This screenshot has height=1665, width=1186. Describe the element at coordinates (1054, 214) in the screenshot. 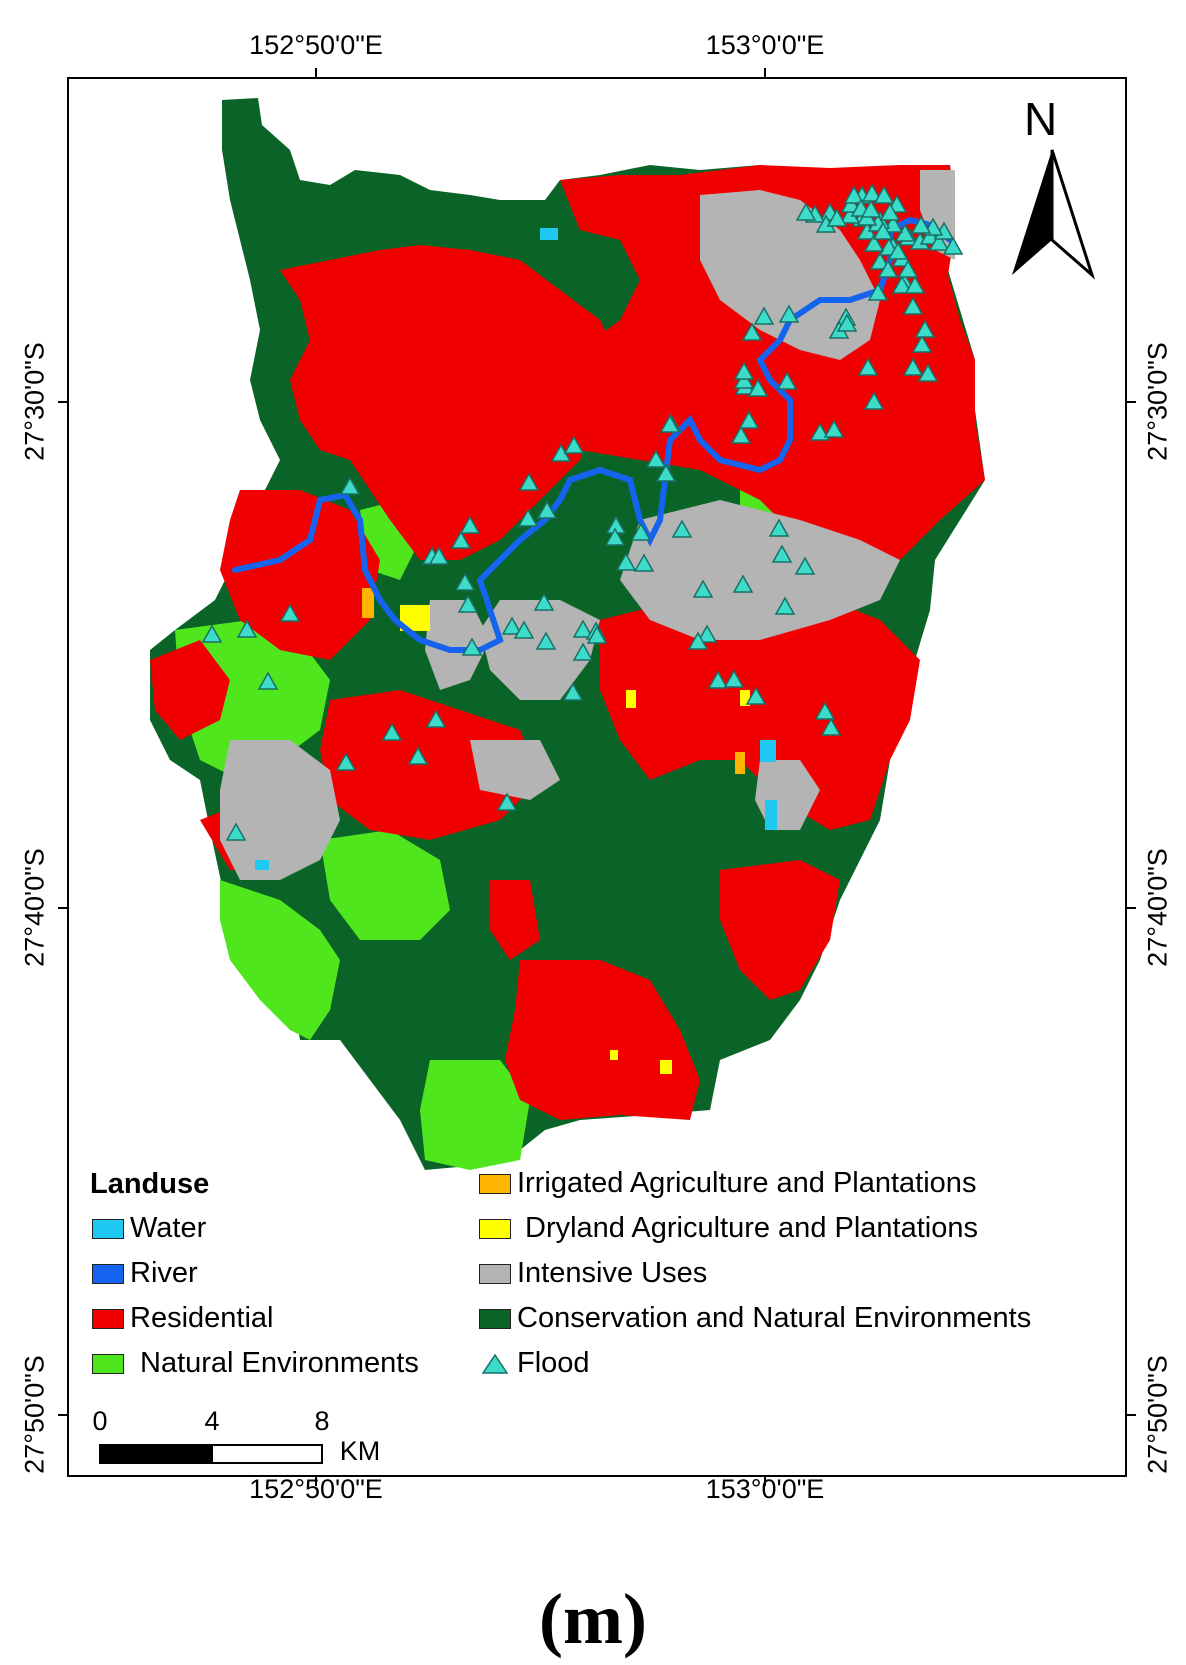

I see `north-arrow-icon` at that location.